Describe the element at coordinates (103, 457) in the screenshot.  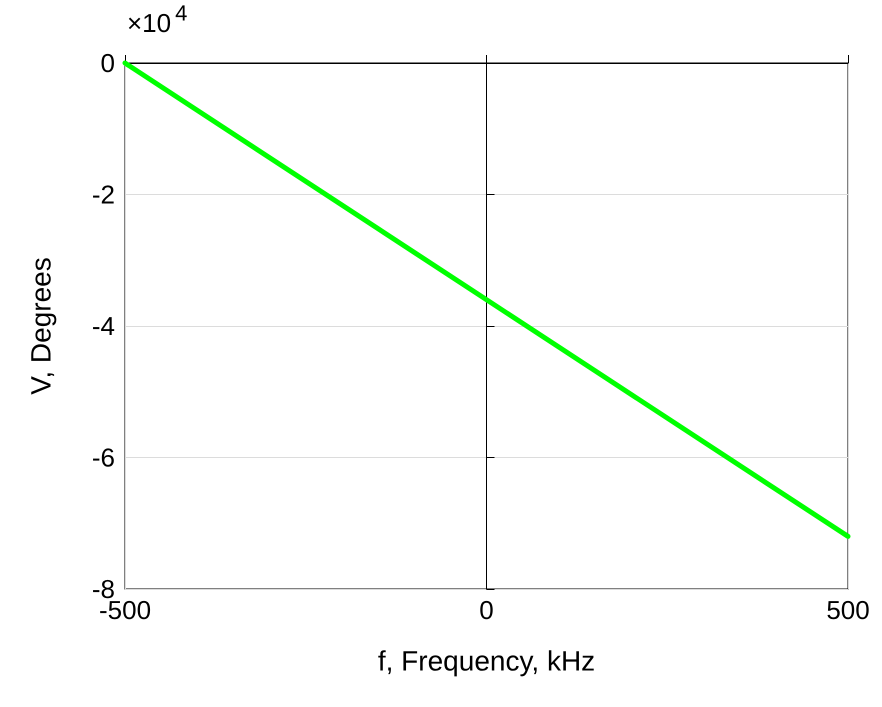
I see `y-tick-label: -6` at that location.